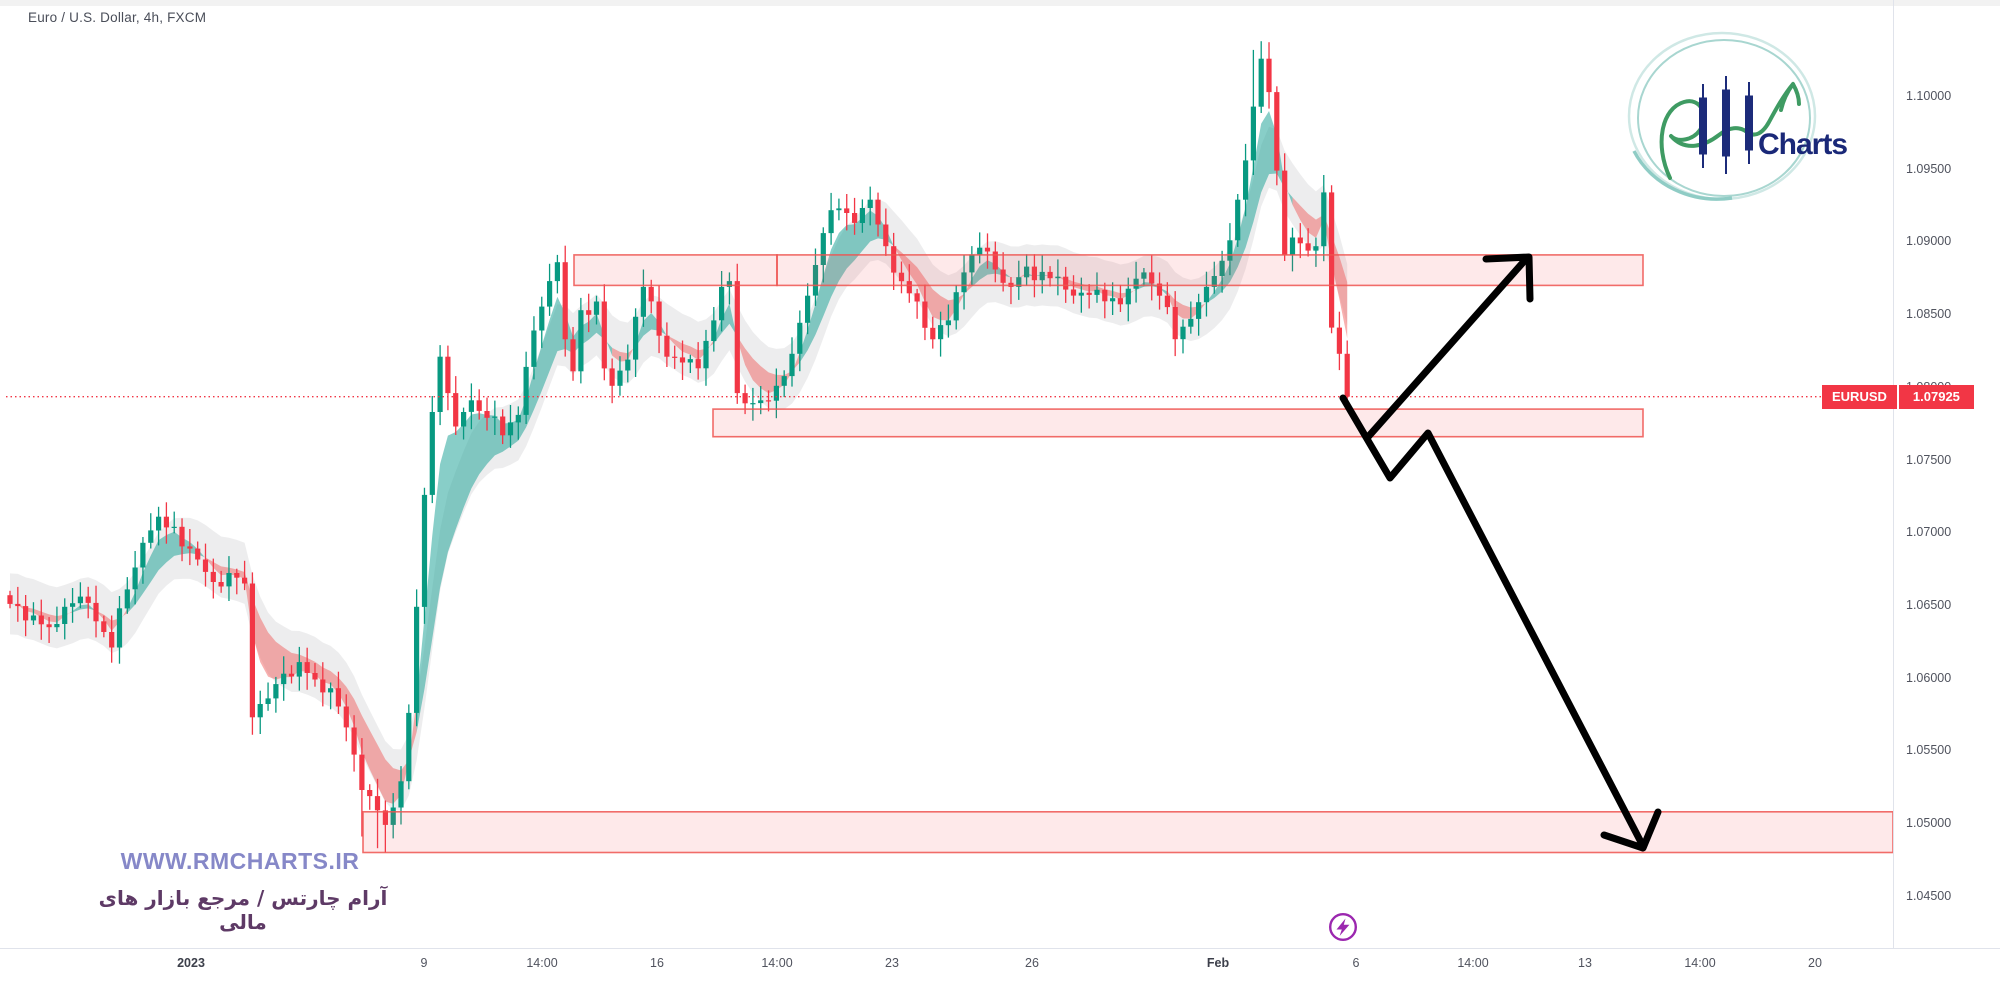  I want to click on time-tick-label: 2023, so click(191, 963).